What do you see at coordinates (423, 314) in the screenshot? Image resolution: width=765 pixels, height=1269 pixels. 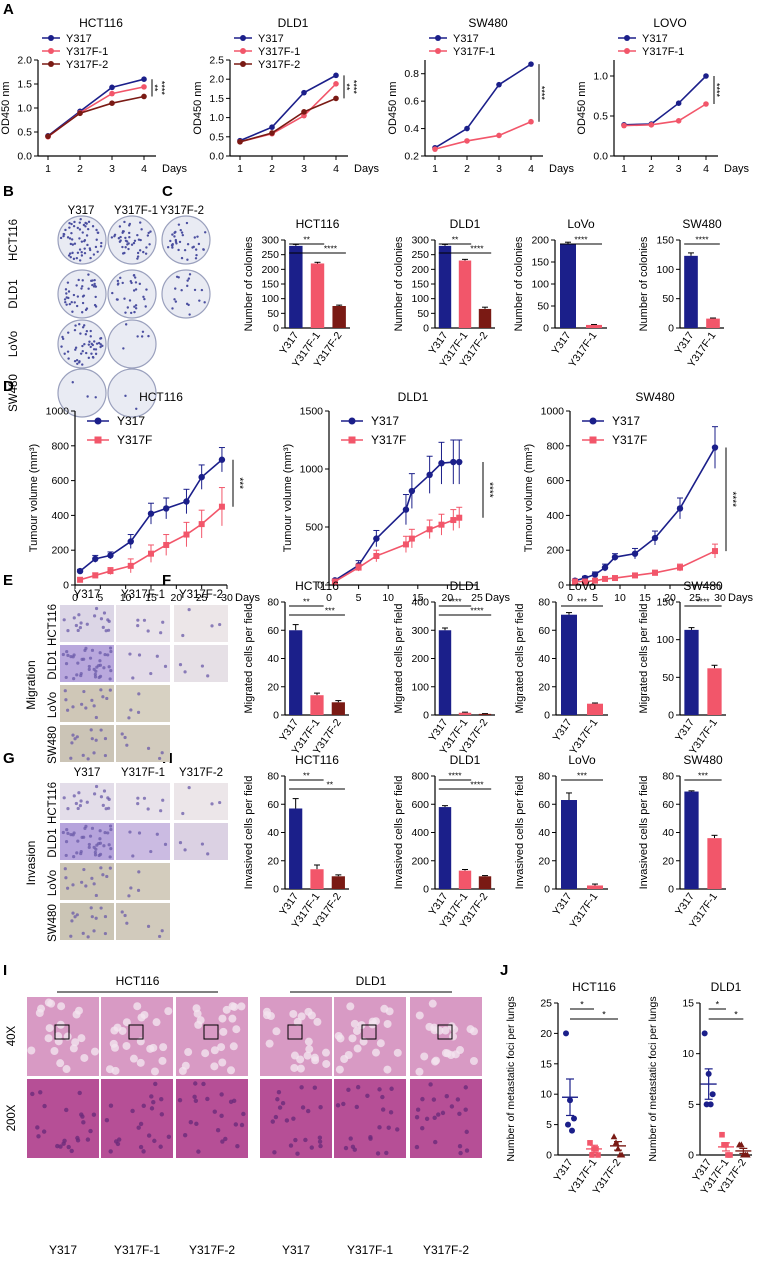 I see `y-tick-label: 50` at bounding box center [423, 314].